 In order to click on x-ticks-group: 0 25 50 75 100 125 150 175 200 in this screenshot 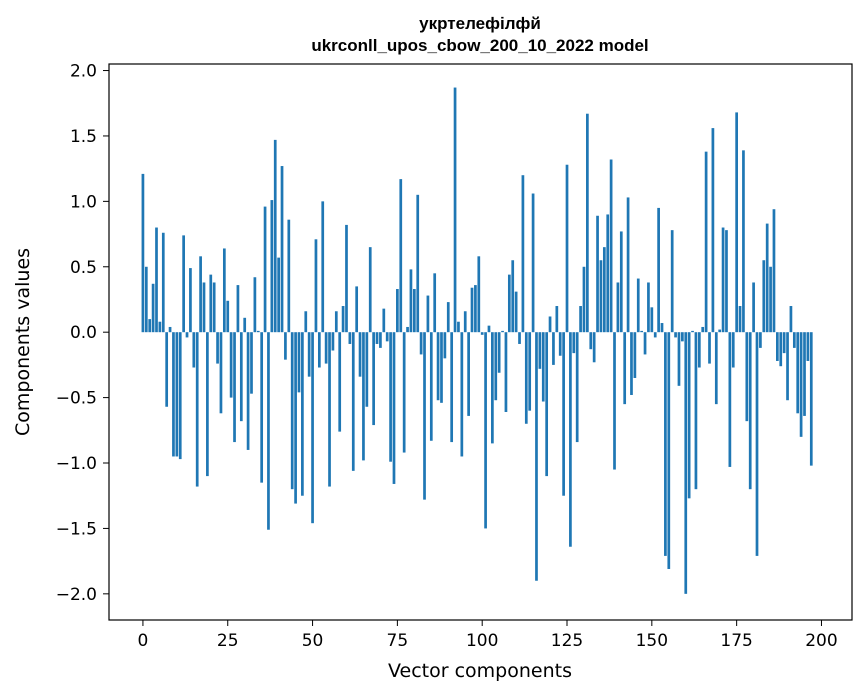, I will do `click(488, 635)`.